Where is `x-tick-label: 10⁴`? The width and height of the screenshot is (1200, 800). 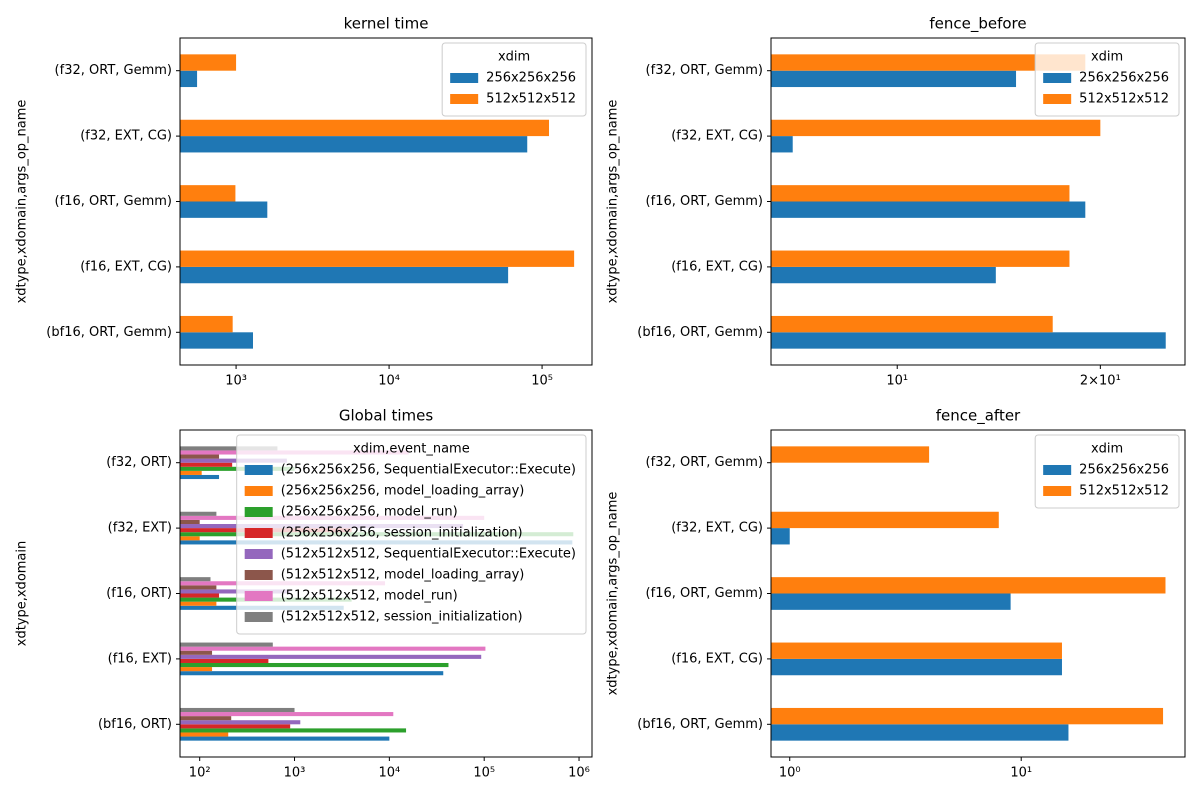 x-tick-label: 10⁴ is located at coordinates (389, 773).